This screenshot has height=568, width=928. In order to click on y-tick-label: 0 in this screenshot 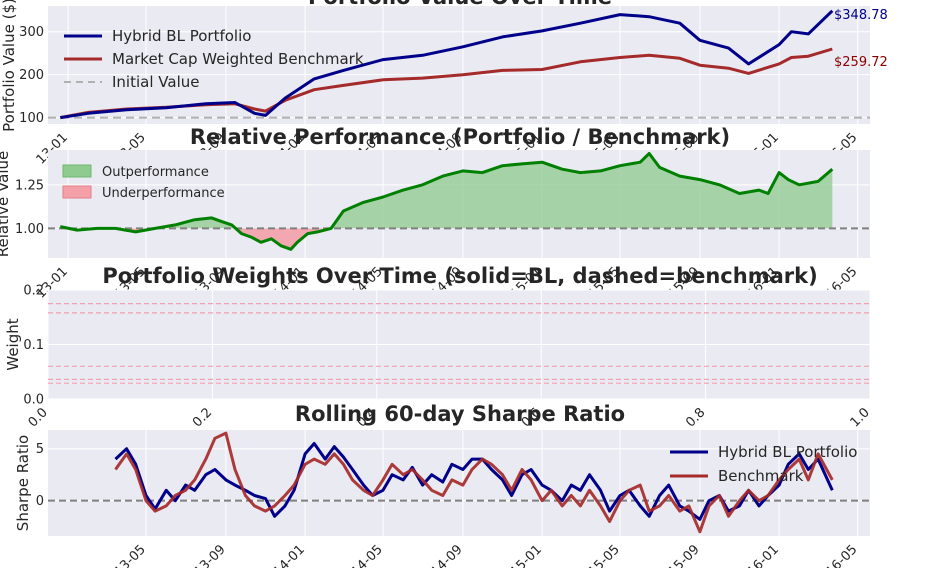, I will do `click(40, 501)`.